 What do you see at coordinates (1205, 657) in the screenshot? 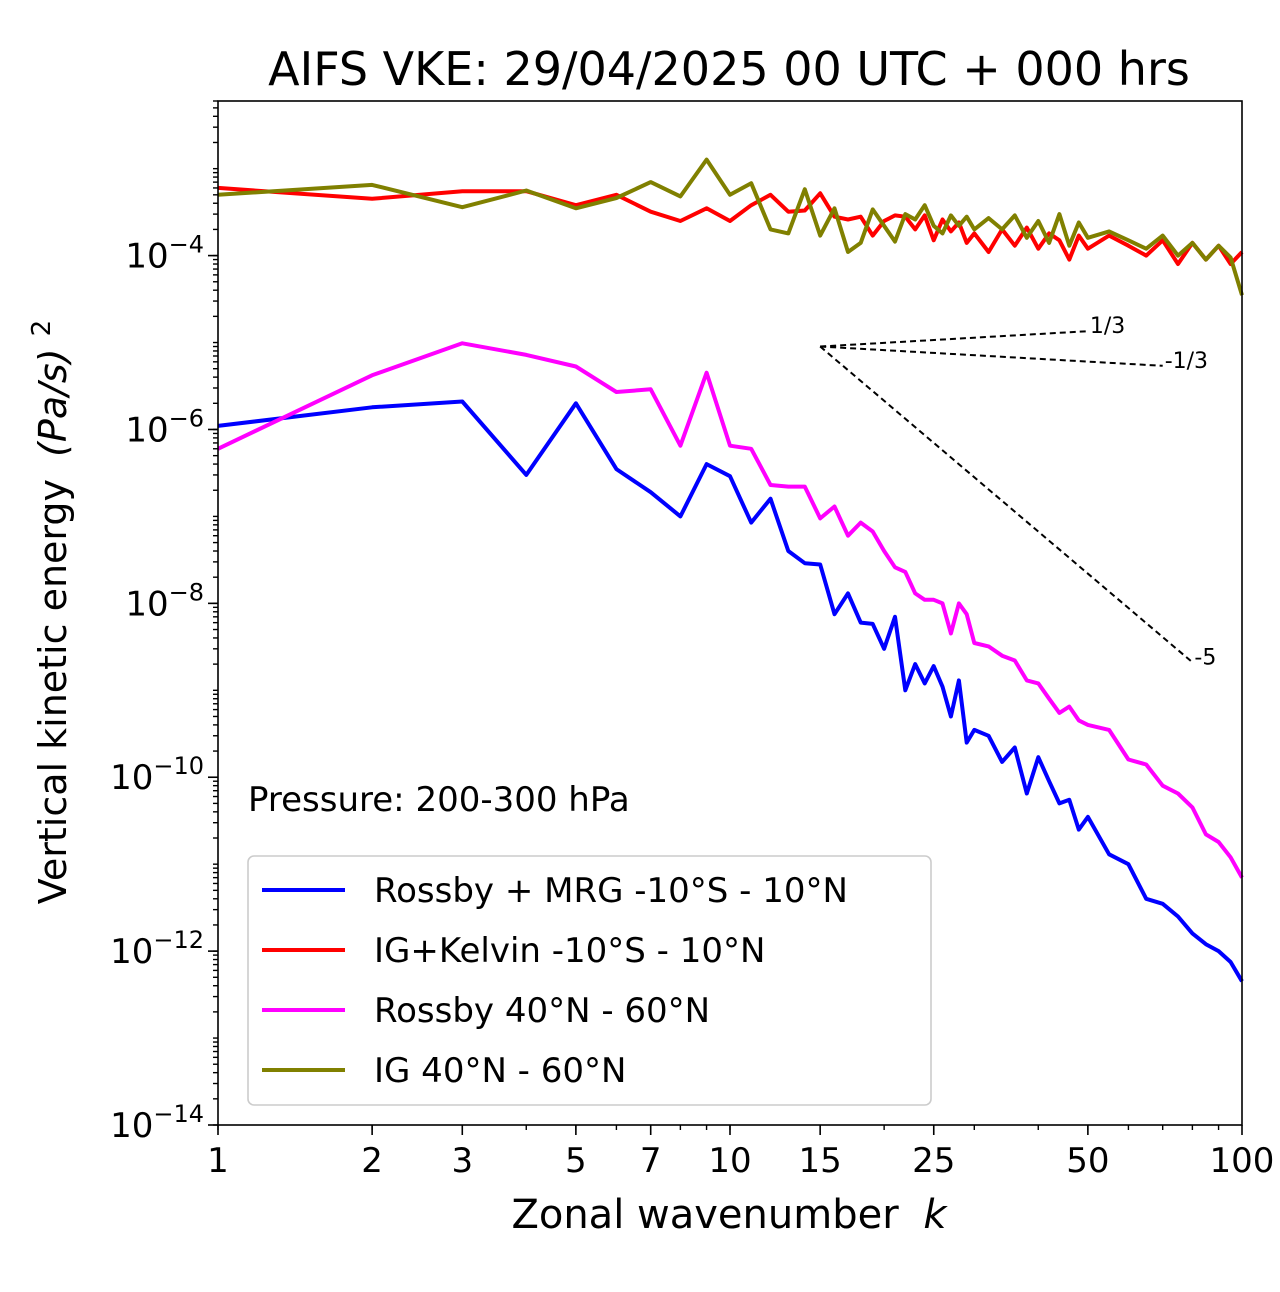
I see `reference-slope-label: -5` at bounding box center [1205, 657].